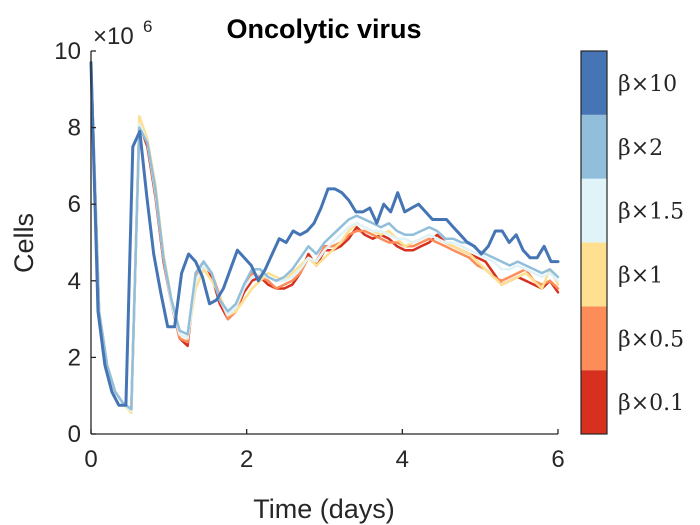 The image size is (700, 525). Describe the element at coordinates (74, 128) in the screenshot. I see `y-tick-label-8: 8` at that location.